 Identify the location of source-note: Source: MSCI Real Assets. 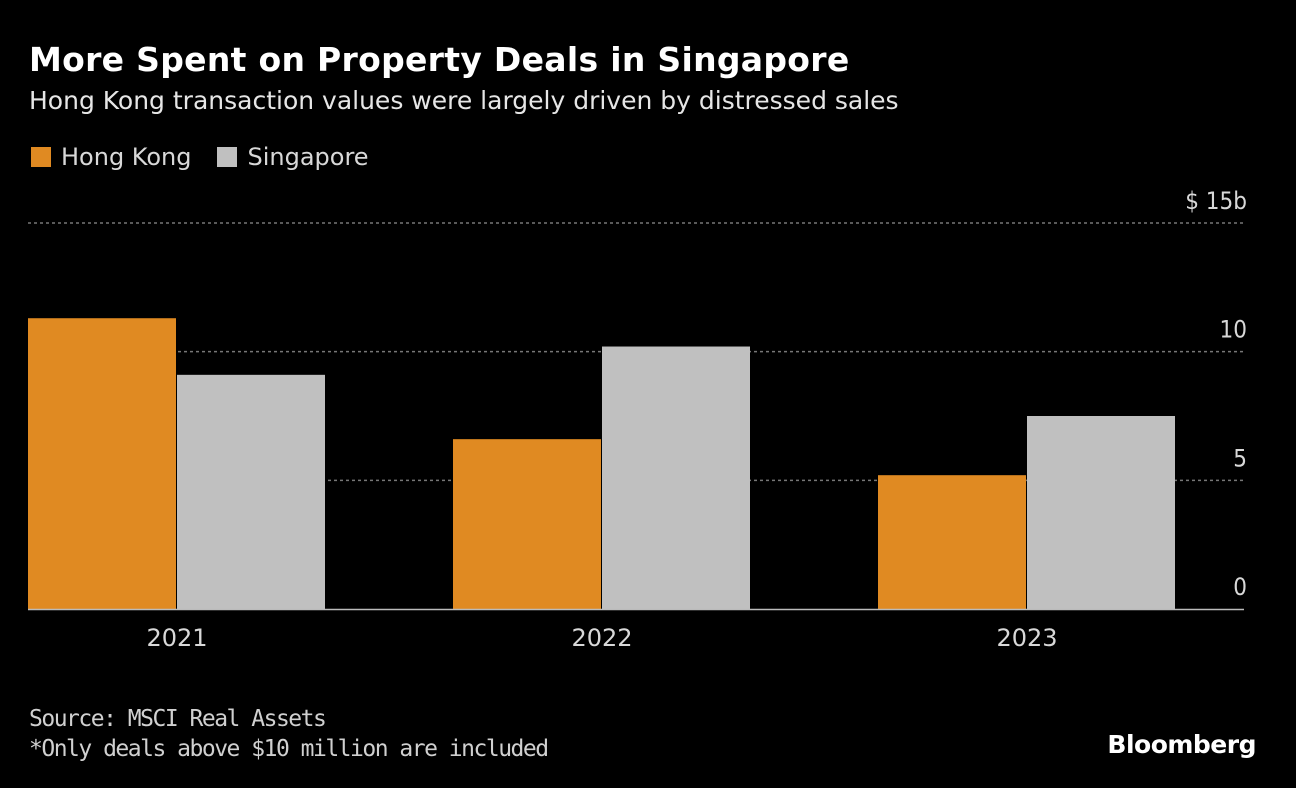
(178, 719).